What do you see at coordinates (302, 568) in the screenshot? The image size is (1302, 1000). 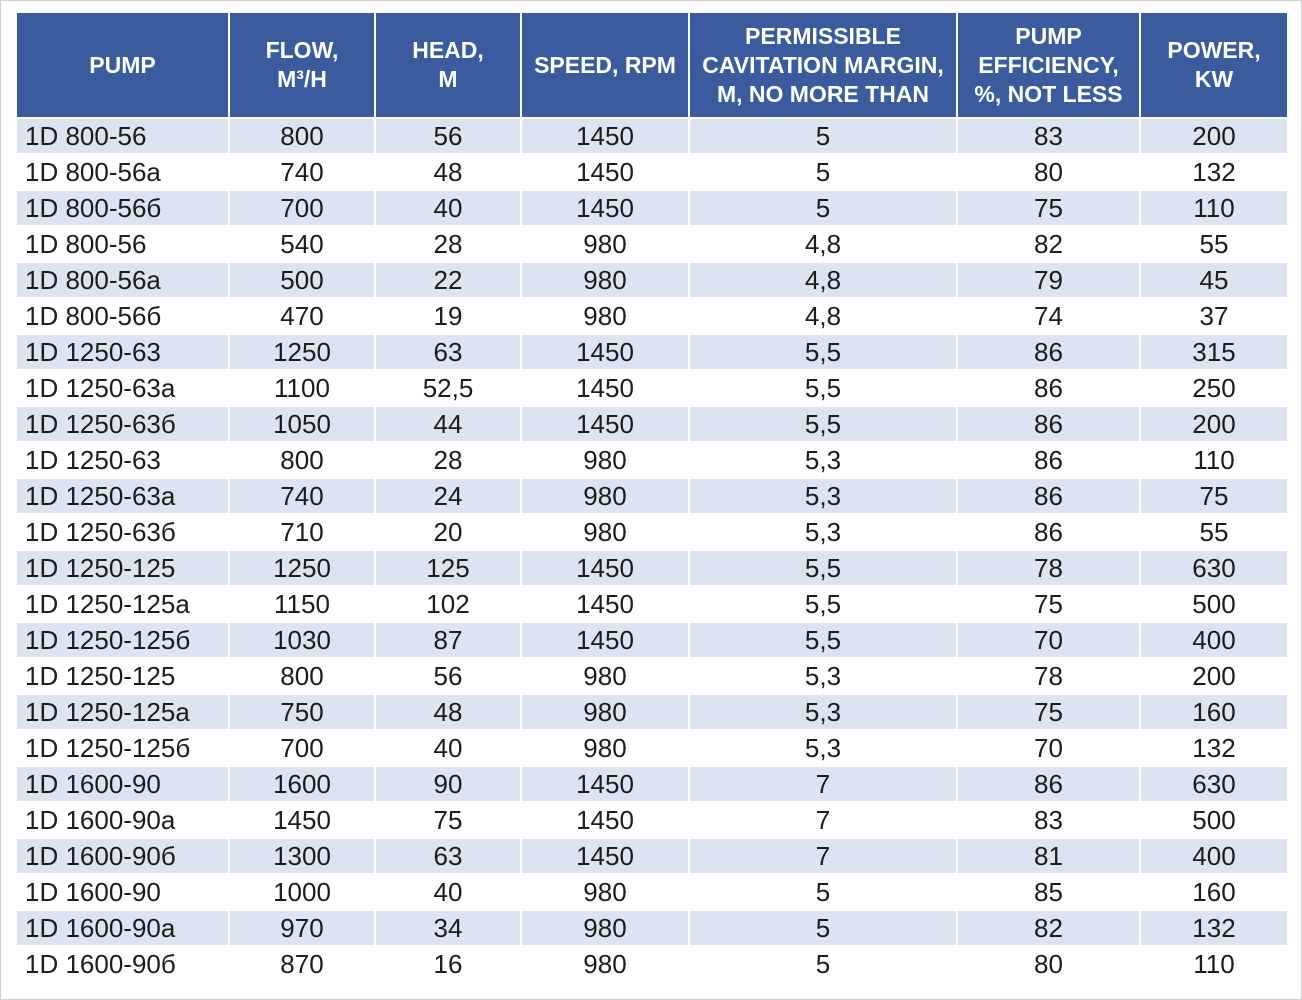 I see `cell-flow: 1250` at bounding box center [302, 568].